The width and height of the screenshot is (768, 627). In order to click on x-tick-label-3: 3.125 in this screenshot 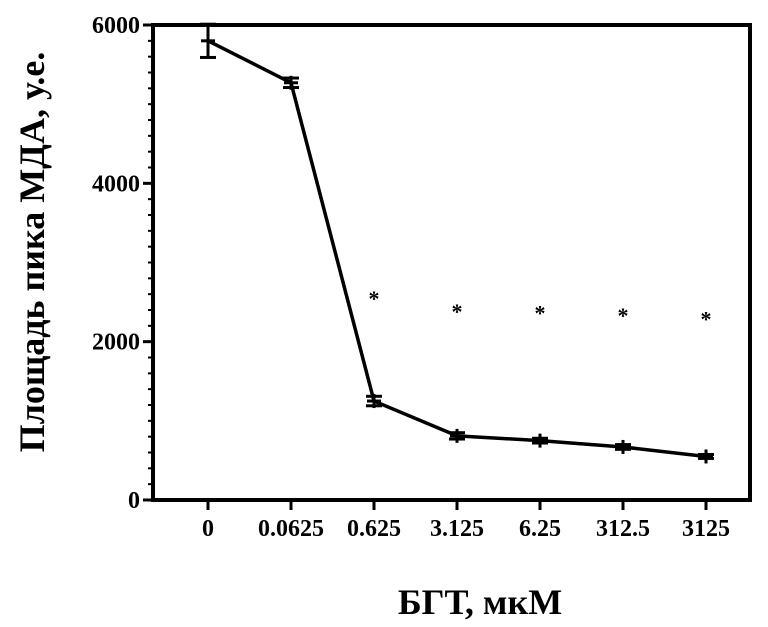, I will do `click(457, 529)`.